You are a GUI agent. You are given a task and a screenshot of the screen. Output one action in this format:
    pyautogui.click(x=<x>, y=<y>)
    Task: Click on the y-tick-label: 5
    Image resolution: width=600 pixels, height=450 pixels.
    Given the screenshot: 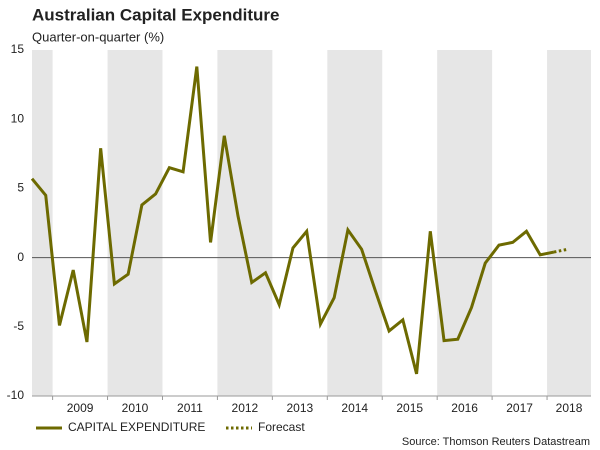 What is the action you would take?
    pyautogui.click(x=20, y=188)
    